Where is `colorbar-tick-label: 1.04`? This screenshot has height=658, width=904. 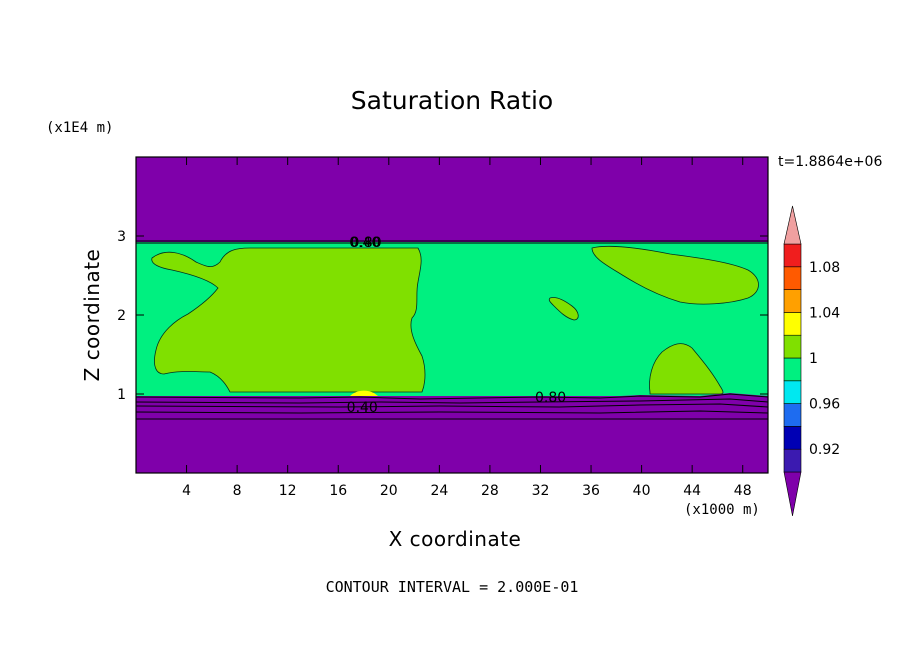
colorbar-tick-label: 1.04 is located at coordinates (824, 313).